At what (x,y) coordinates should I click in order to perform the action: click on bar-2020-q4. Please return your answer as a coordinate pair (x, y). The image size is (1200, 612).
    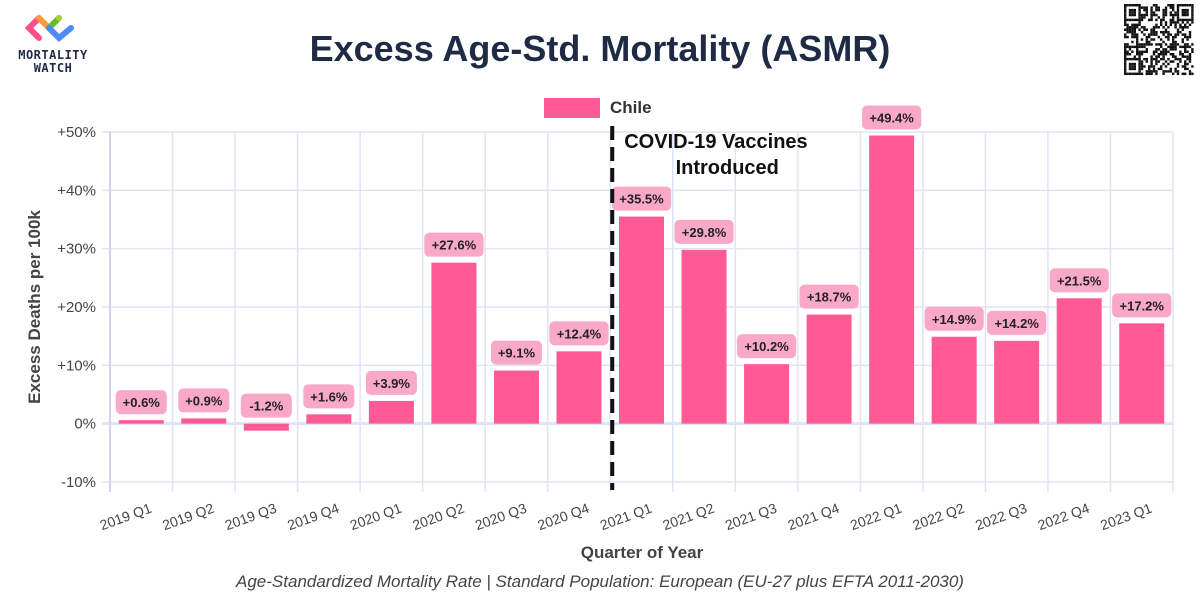
    Looking at the image, I should click on (579, 387).